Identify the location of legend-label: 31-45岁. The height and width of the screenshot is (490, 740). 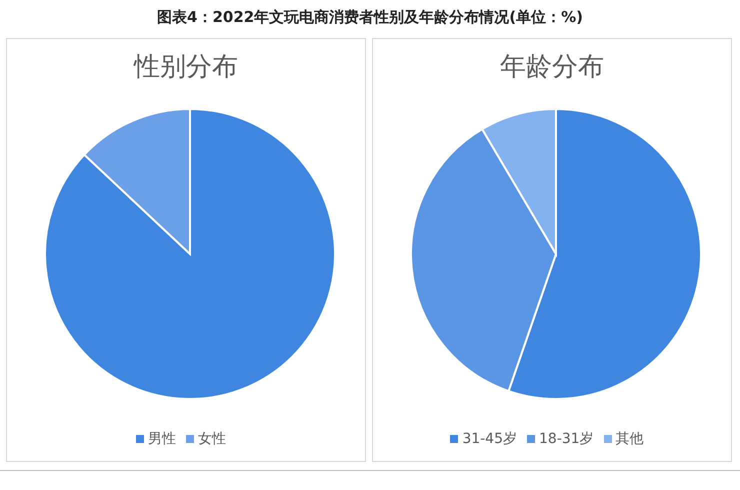
(489, 439).